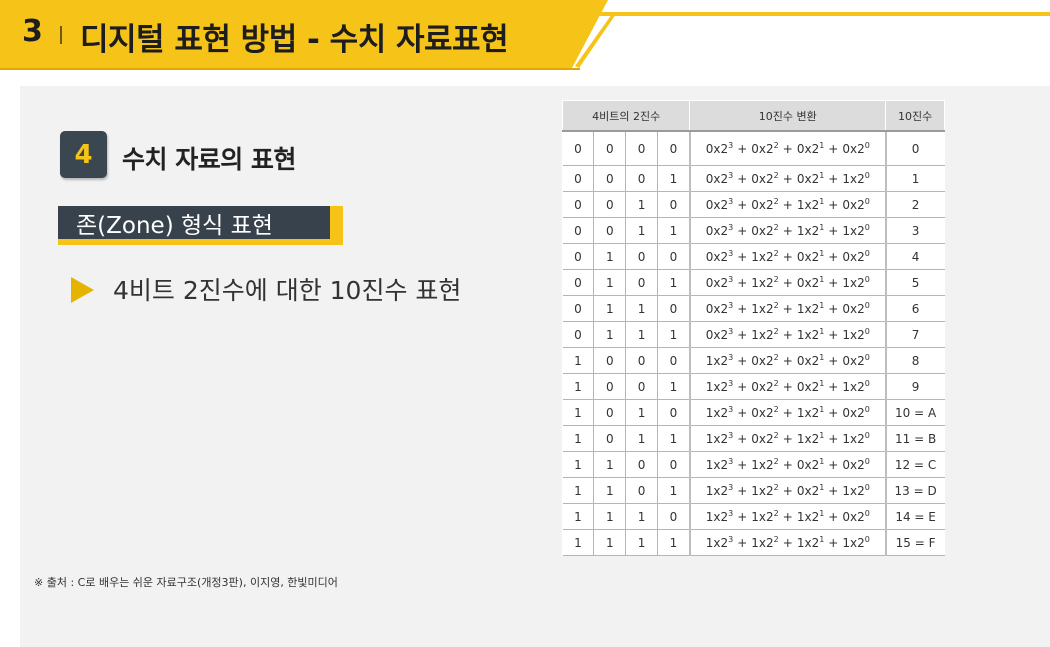 The height and width of the screenshot is (647, 1050). I want to click on table-row: 1 1 1 0 1x23 +1x22 +1x21 +0x20 14 = E, so click(753, 516).